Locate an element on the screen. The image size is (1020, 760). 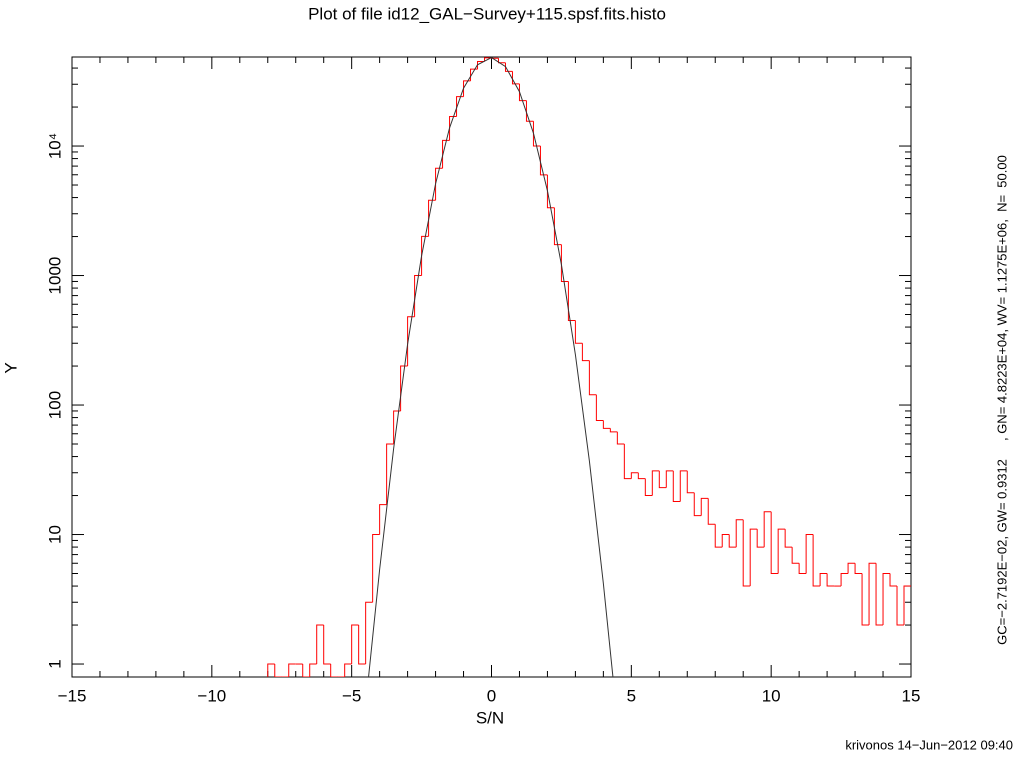
x-axis-label: S/N is located at coordinates (490, 717).